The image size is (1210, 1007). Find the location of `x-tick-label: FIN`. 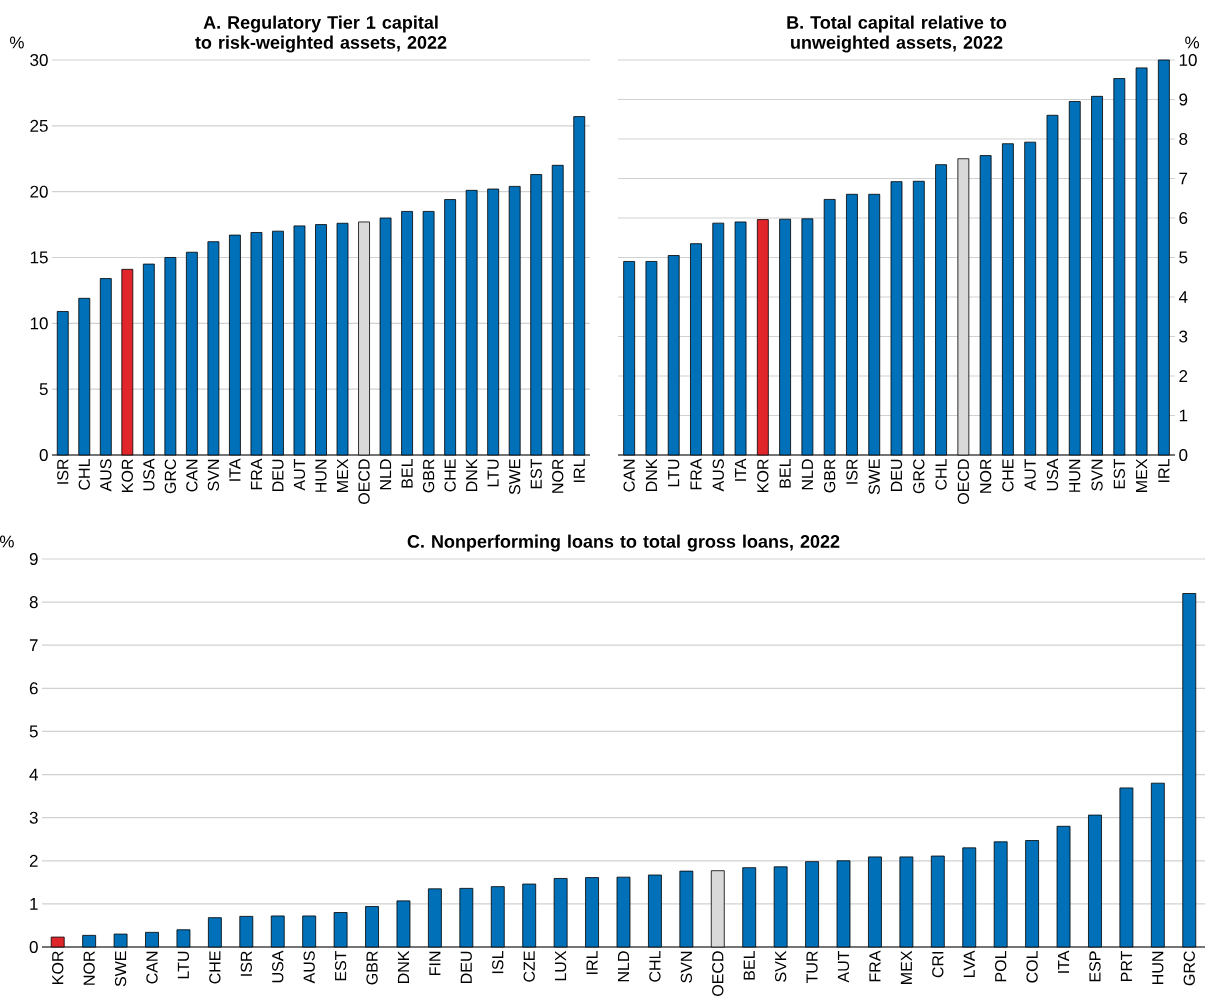

x-tick-label: FIN is located at coordinates (435, 963).